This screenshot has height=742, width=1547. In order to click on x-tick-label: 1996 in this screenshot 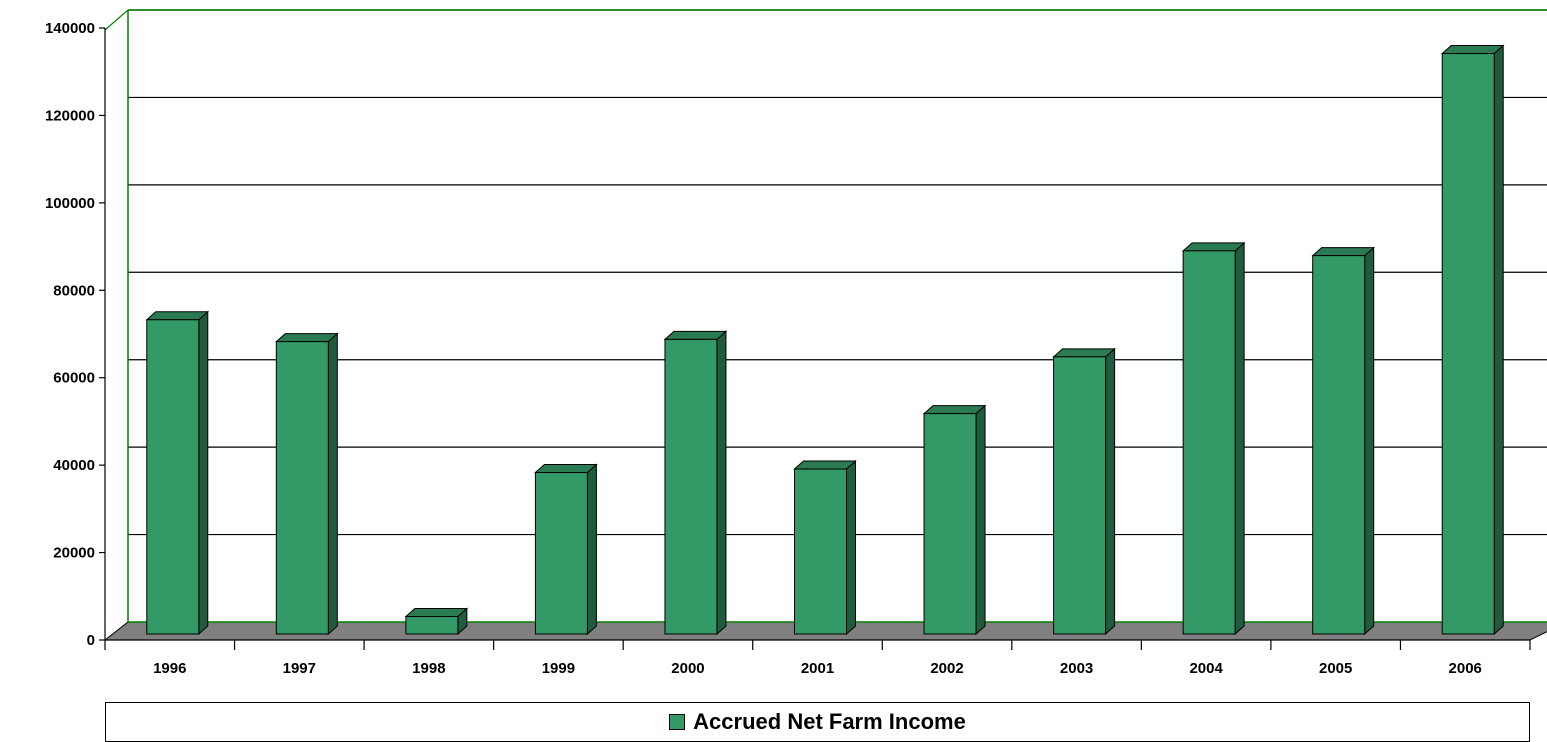, I will do `click(169, 668)`.